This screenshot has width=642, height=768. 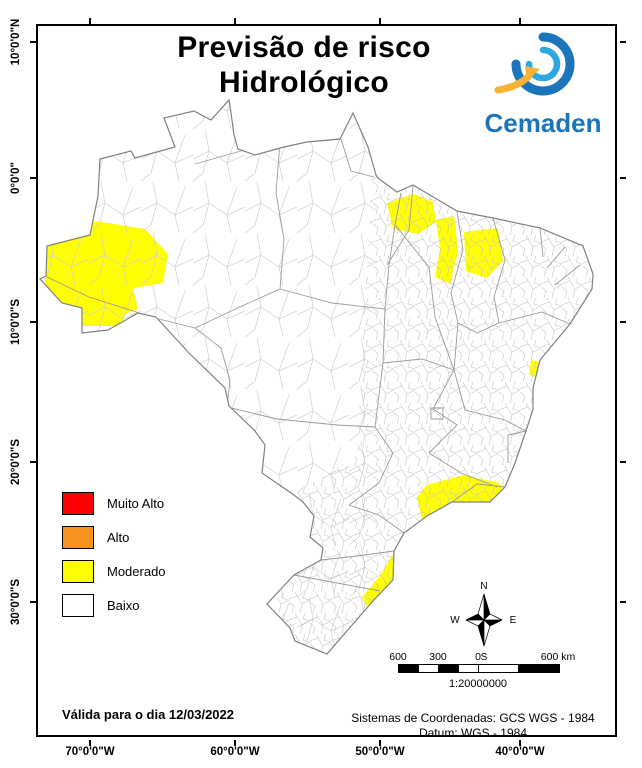 I want to click on datum-line: Datum: WGS - 1984, so click(x=473, y=733).